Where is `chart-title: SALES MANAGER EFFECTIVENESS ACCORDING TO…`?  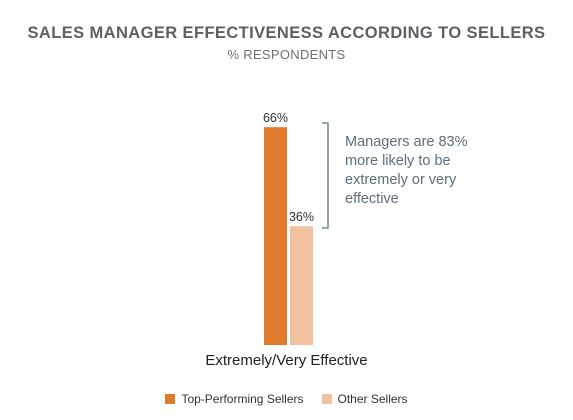
chart-title: SALES MANAGER EFFECTIVENESS ACCORDING TO… is located at coordinates (286, 33).